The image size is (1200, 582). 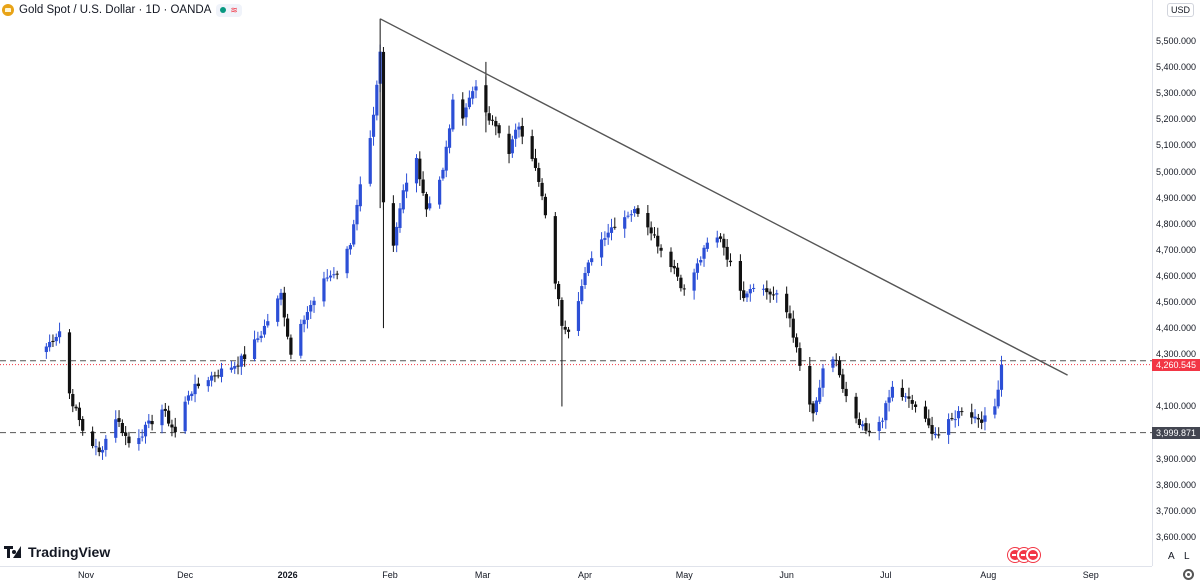 I want to click on currency-selector: USD, so click(x=1180, y=10).